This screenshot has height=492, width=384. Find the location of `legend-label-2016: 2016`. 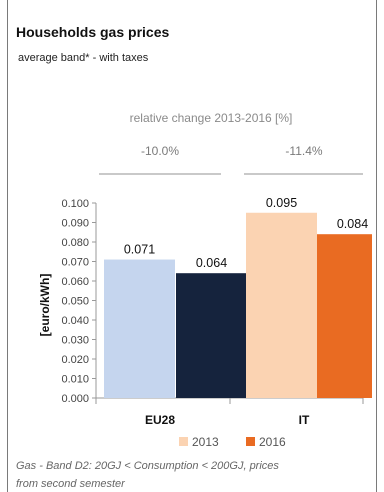

legend-label-2016: 2016 is located at coordinates (272, 442).